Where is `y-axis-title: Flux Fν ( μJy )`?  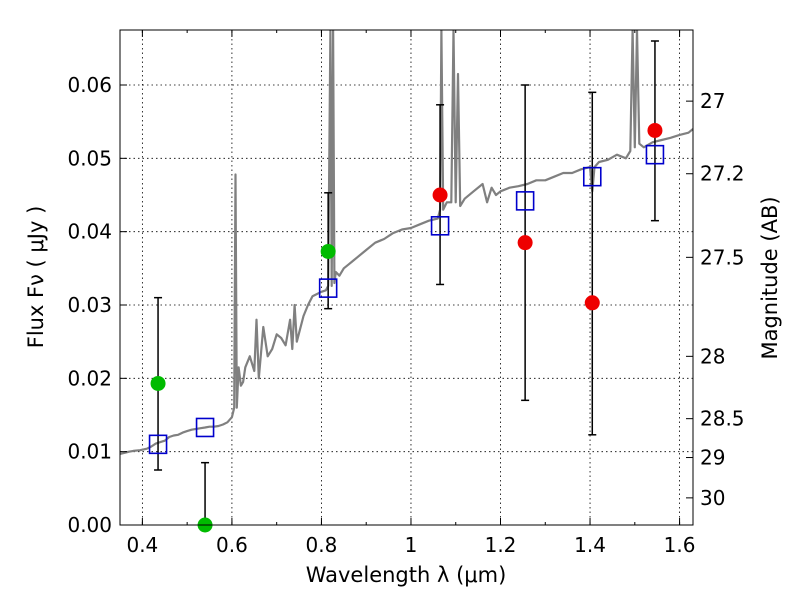
y-axis-title: Flux Fν ( μJy ) is located at coordinates (36, 277).